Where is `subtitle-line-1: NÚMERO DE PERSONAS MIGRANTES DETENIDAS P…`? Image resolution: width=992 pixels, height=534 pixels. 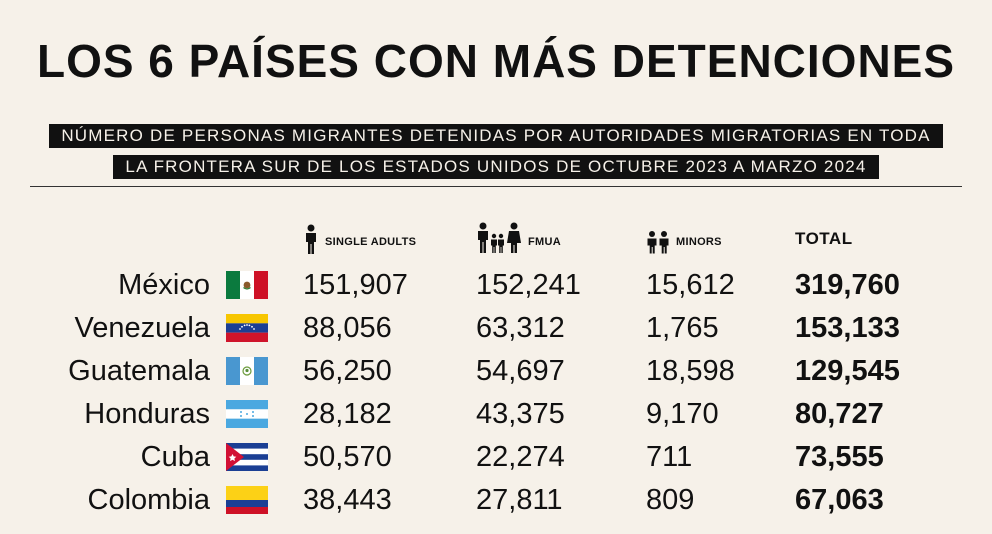
subtitle-line-1: NÚMERO DE PERSONAS MIGRANTES DETENIDAS P… is located at coordinates (496, 136).